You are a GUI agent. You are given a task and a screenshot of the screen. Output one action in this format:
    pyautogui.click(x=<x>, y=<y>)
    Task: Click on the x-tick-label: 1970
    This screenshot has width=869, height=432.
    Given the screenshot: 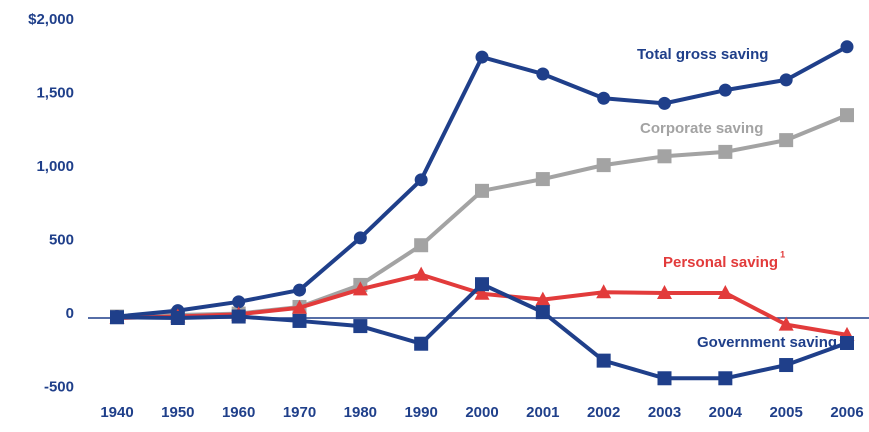 What is the action you would take?
    pyautogui.click(x=299, y=412)
    